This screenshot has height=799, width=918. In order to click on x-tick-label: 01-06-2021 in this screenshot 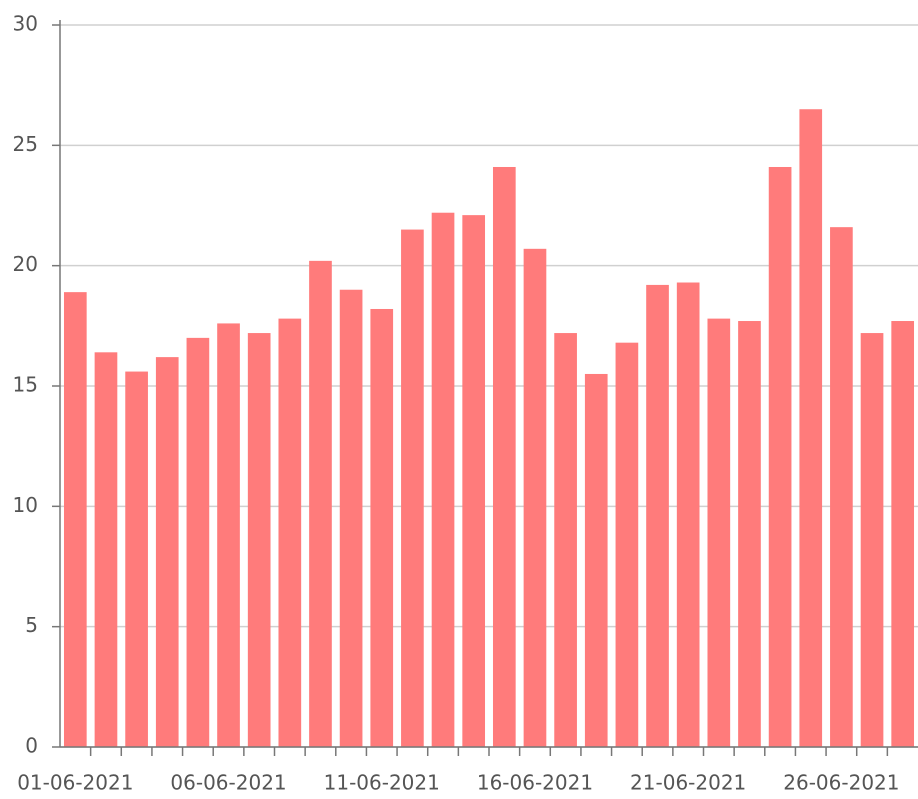, I will do `click(75, 783)`.